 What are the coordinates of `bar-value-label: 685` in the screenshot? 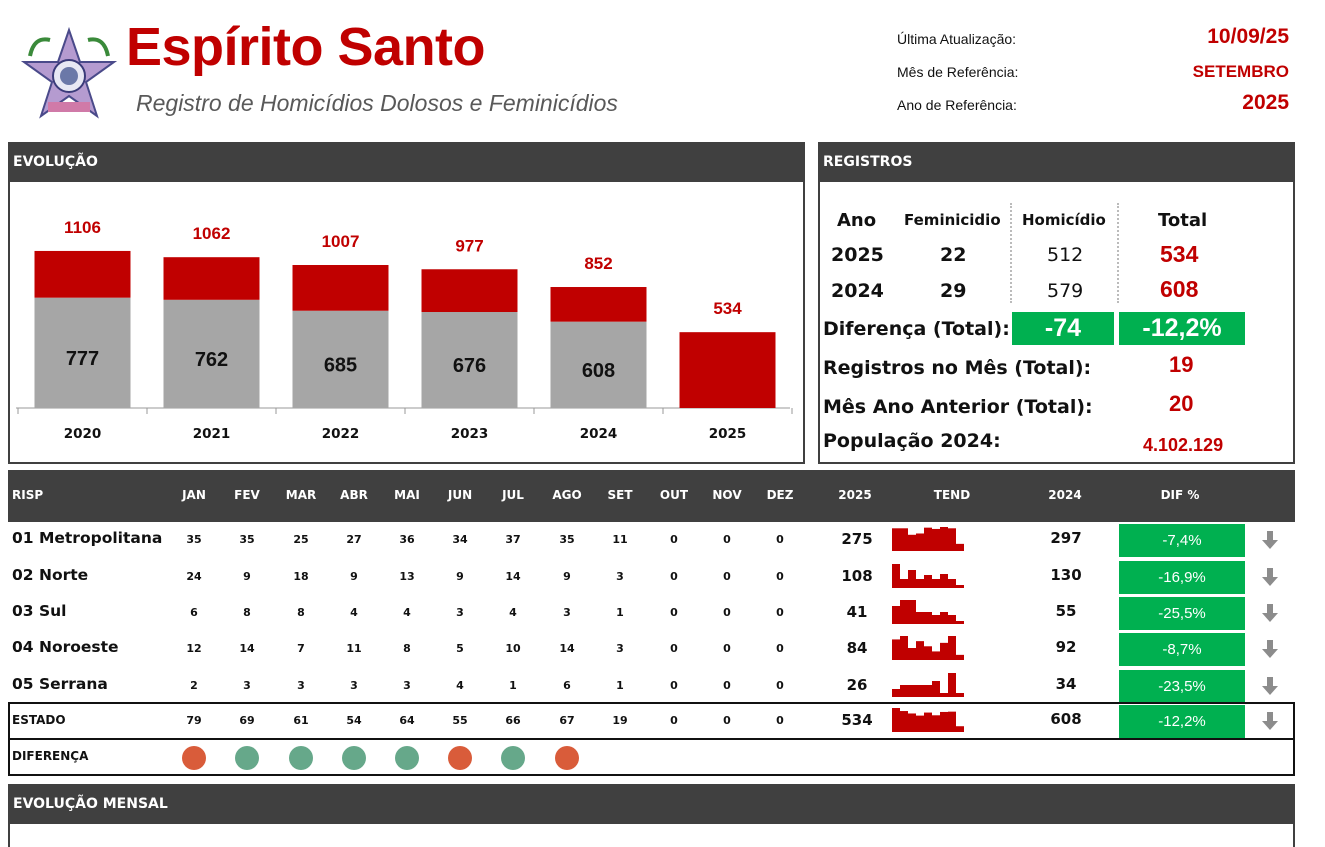 It's located at (340, 365).